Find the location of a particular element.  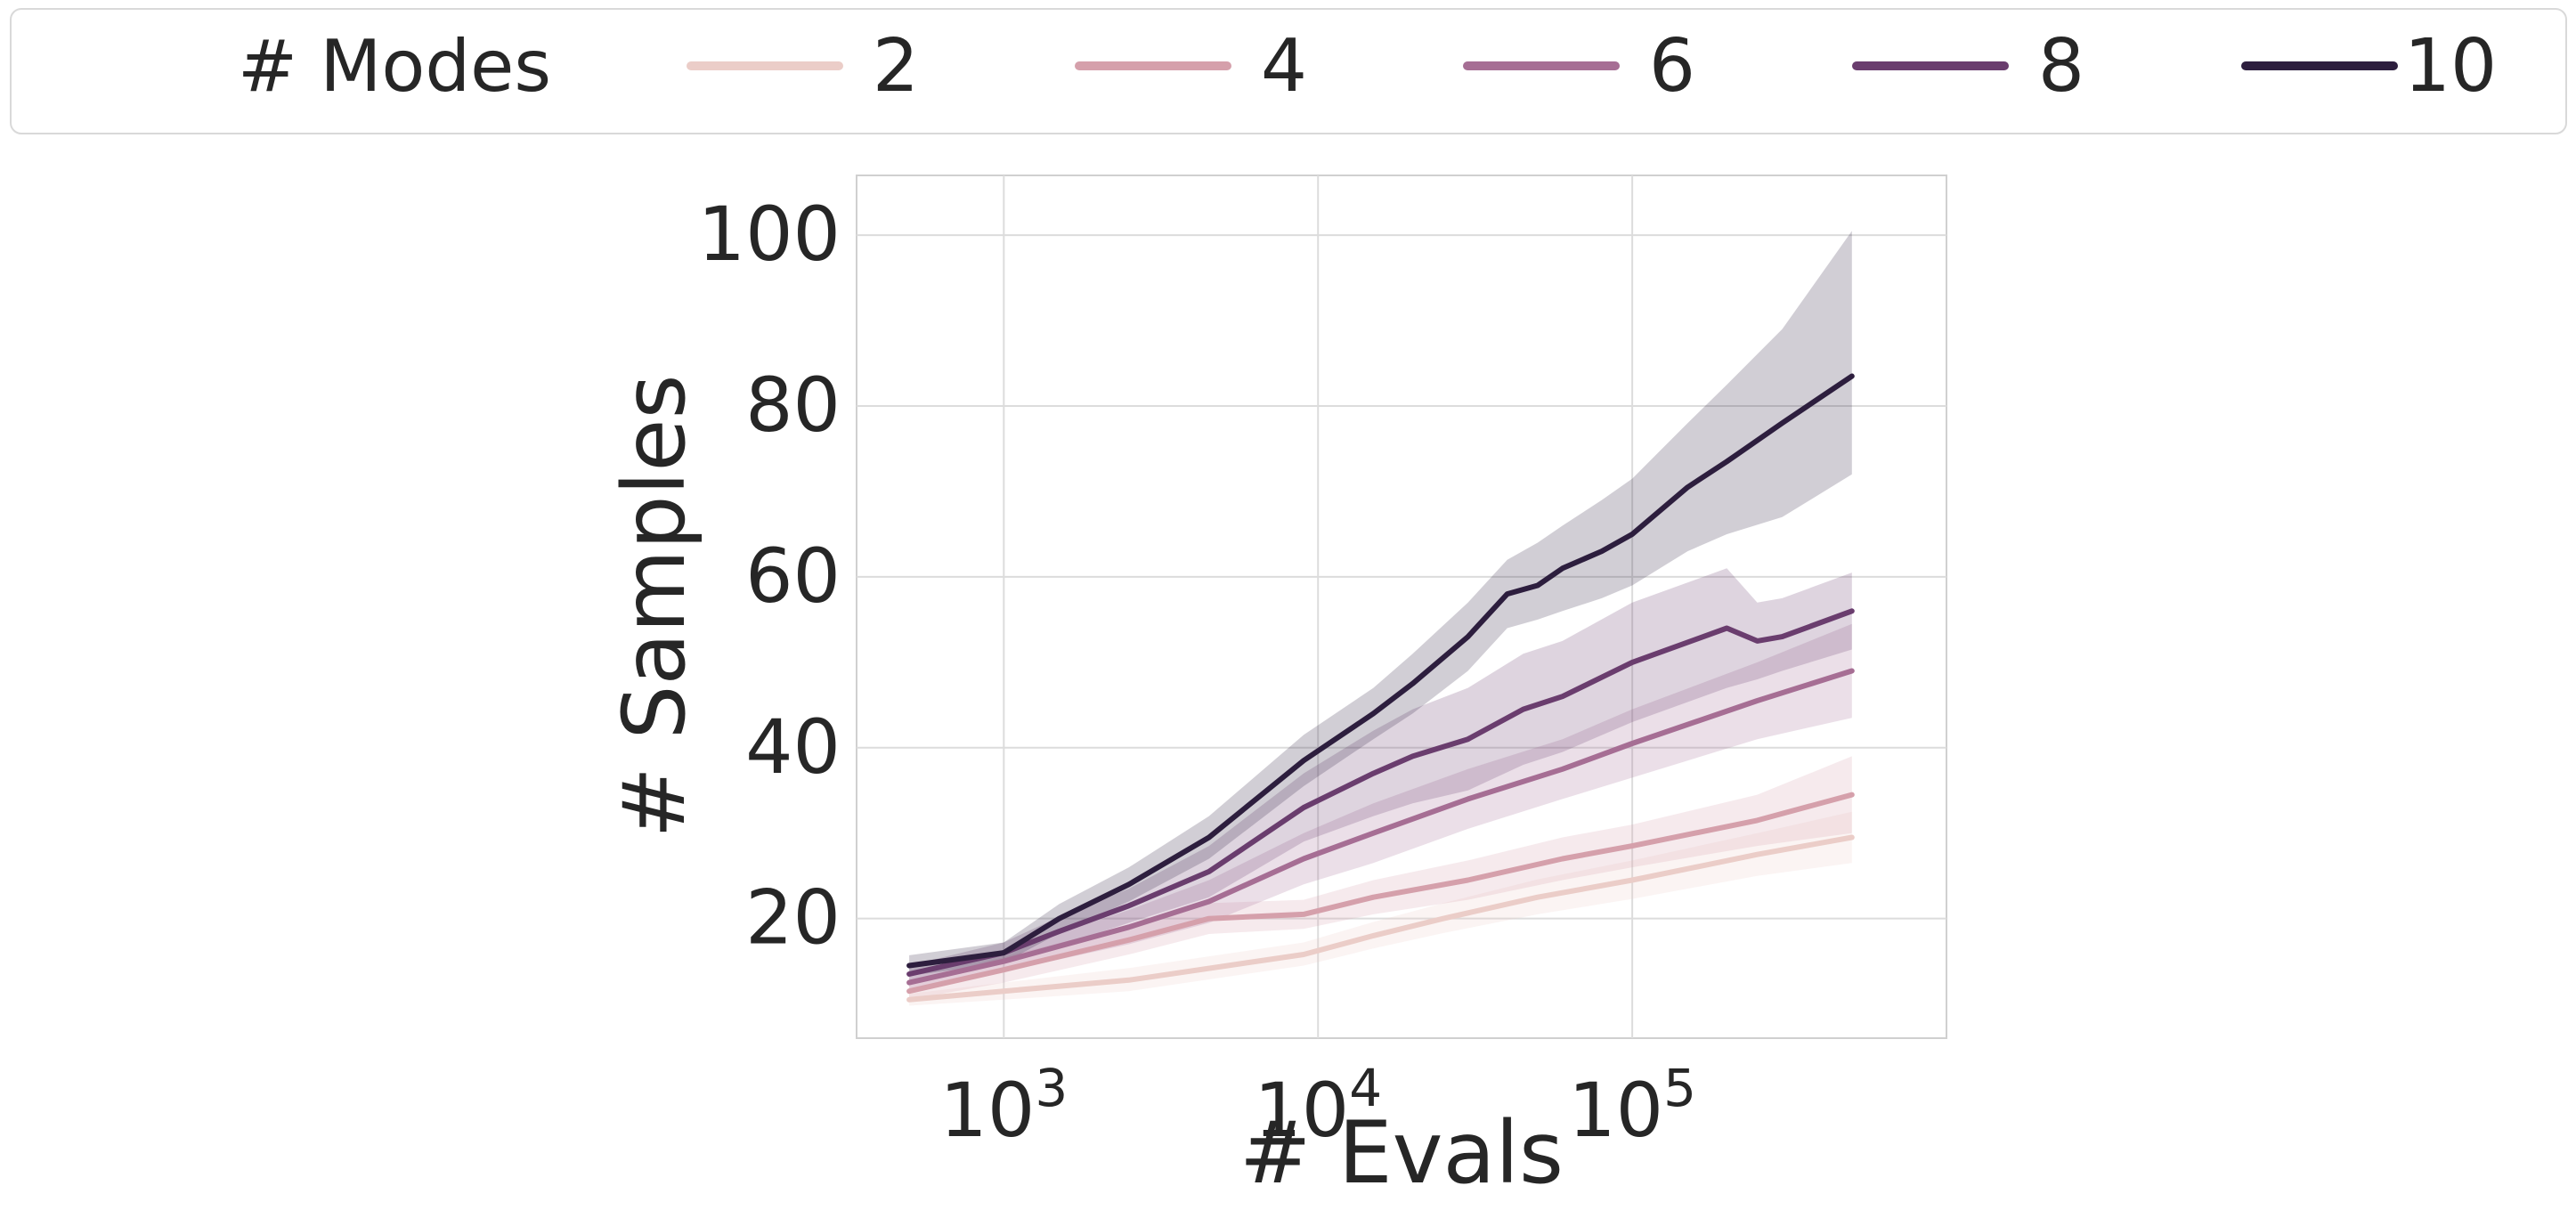

y-tick-label: 60 is located at coordinates (793, 576).